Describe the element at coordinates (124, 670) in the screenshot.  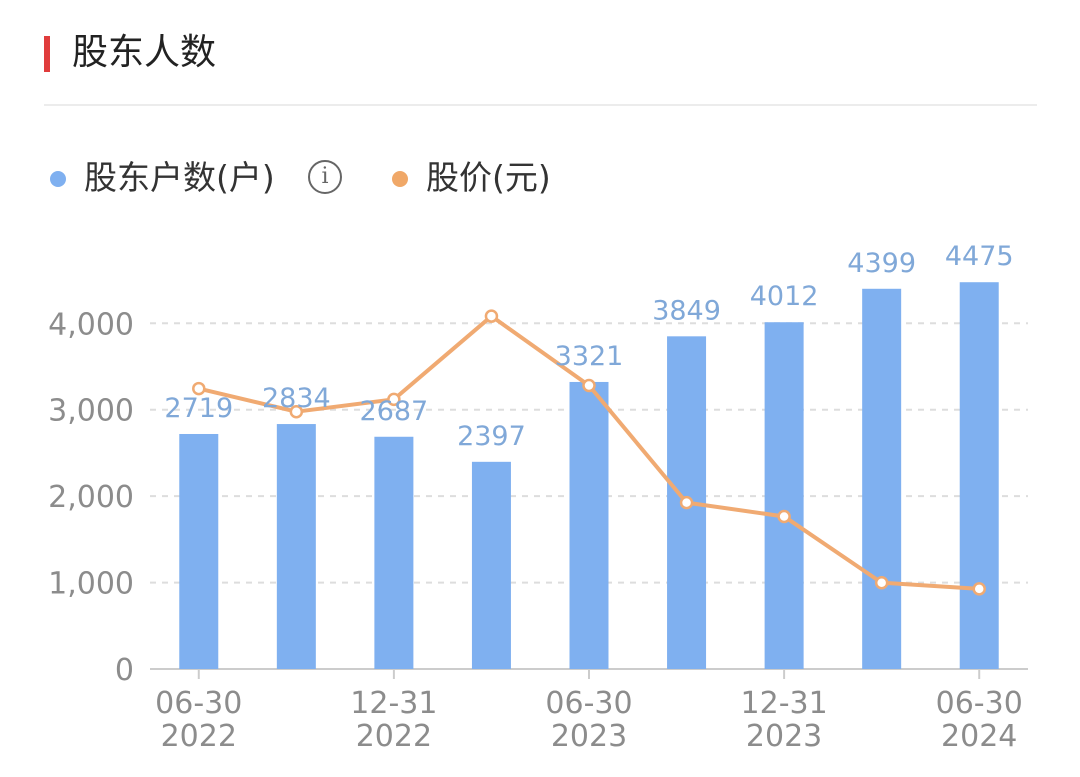
I see `y-tick-label: 0` at that location.